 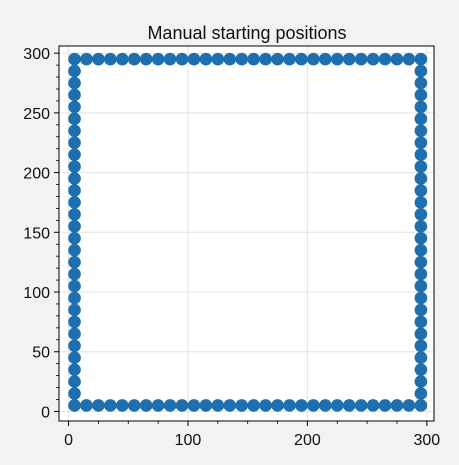 What do you see at coordinates (45, 412) in the screenshot?
I see `y-tick-label: 0` at bounding box center [45, 412].